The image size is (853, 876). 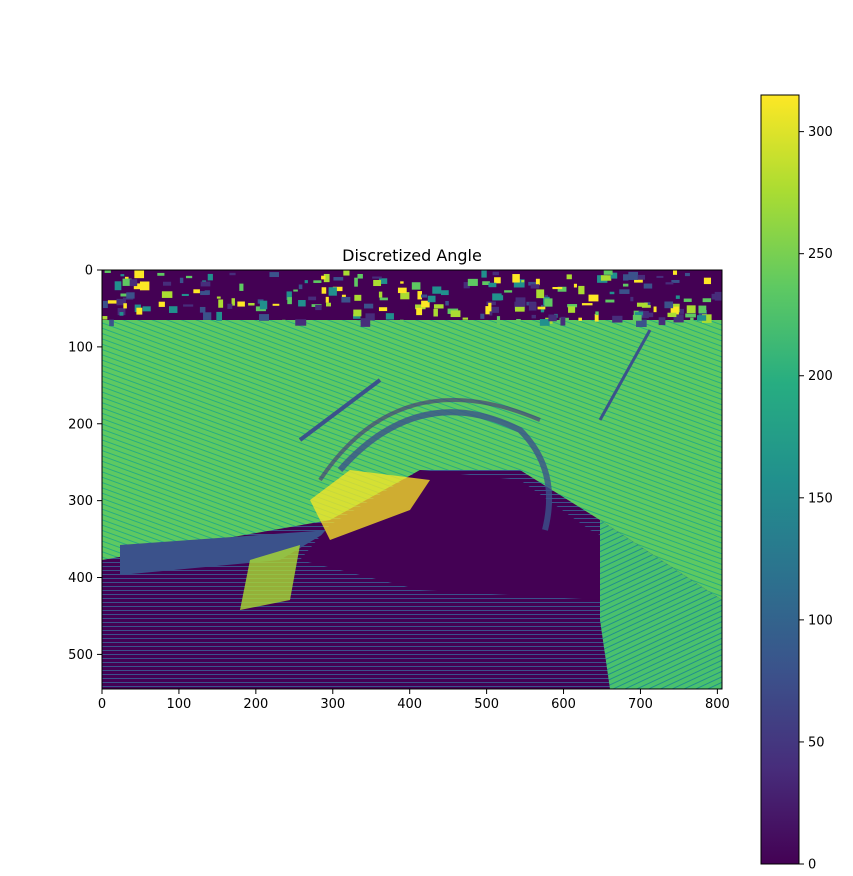 What do you see at coordinates (820, 376) in the screenshot?
I see `colorbar-tick-label: 200` at bounding box center [820, 376].